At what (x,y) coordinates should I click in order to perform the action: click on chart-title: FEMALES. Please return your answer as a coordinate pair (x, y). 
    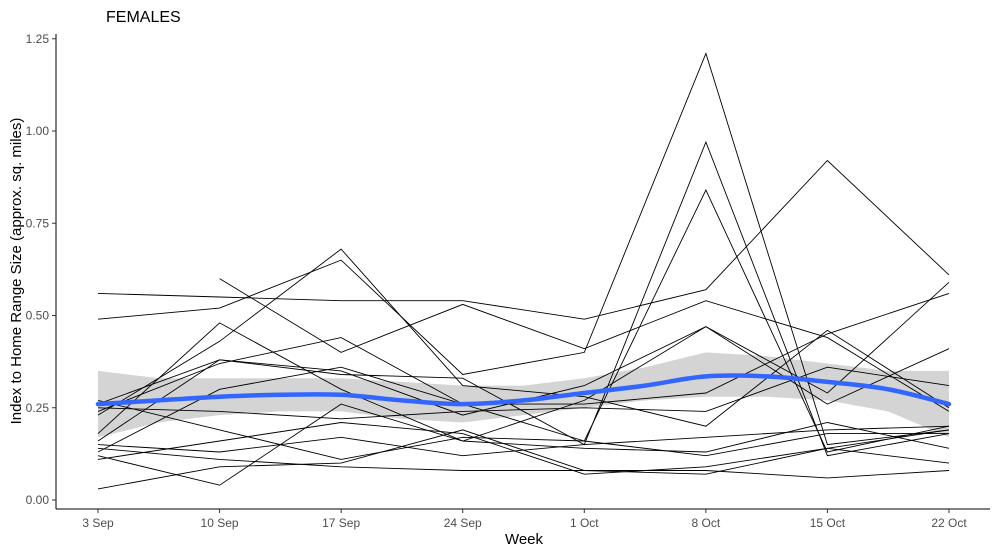
    Looking at the image, I should click on (143, 17).